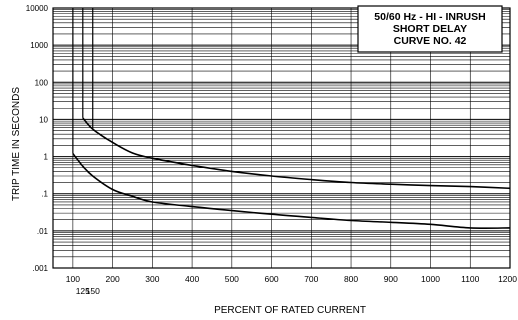  Describe the element at coordinates (430, 41) in the screenshot. I see `chart-title-line-3: CURVE NO. 42` at that location.